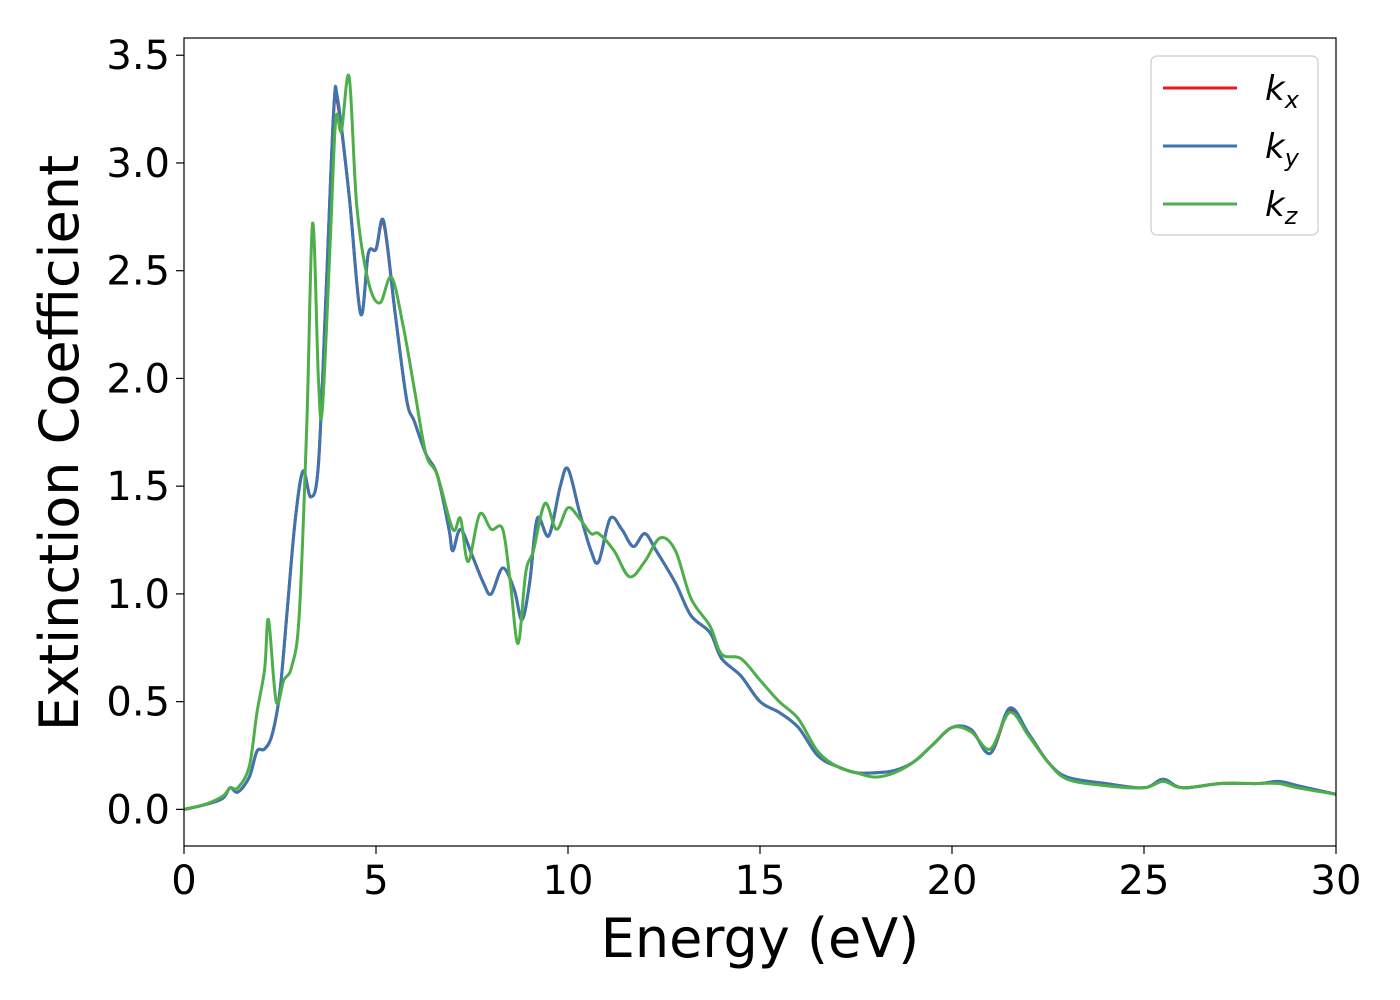 This screenshot has width=1400, height=1000. I want to click on x-axis-title: Energy (eV), so click(760, 938).